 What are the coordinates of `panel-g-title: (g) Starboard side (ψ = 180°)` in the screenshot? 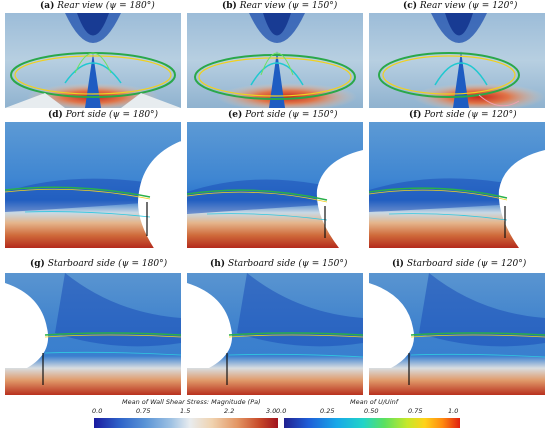 It's located at (99, 264).